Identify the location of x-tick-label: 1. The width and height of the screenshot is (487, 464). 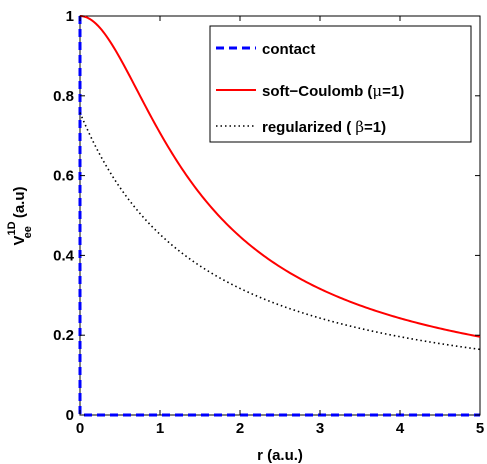
(160, 428).